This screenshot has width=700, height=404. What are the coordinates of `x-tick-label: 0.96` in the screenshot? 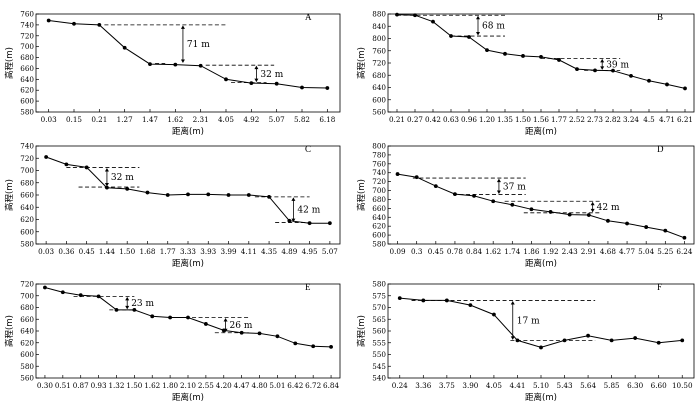 It's located at (469, 119).